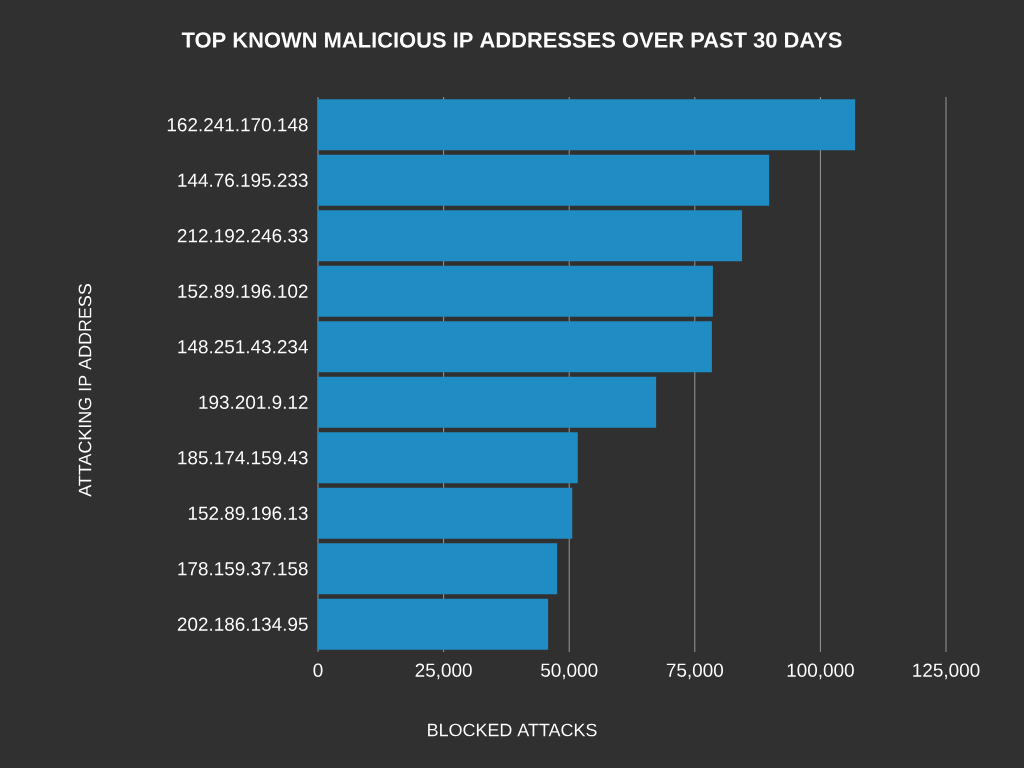 This screenshot has height=768, width=1024. What do you see at coordinates (243, 180) in the screenshot?
I see `y-tick-label: 144.76.195.233` at bounding box center [243, 180].